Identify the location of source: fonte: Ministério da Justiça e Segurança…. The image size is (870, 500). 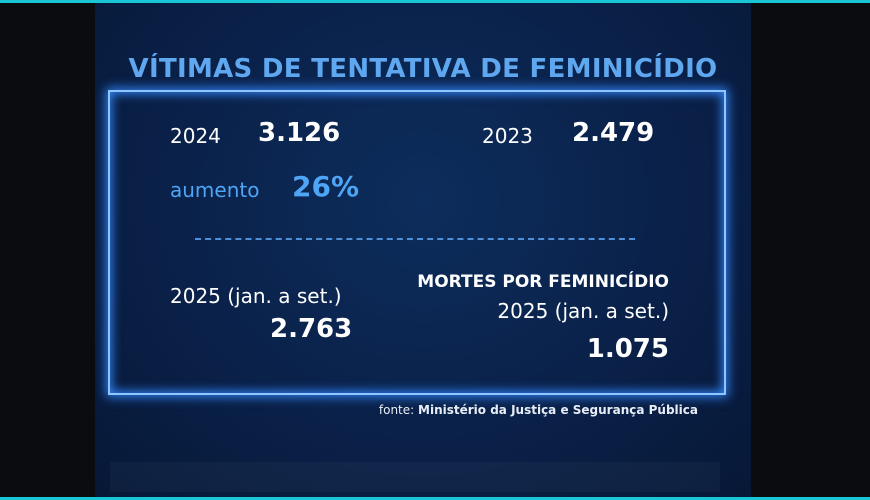
(538, 410).